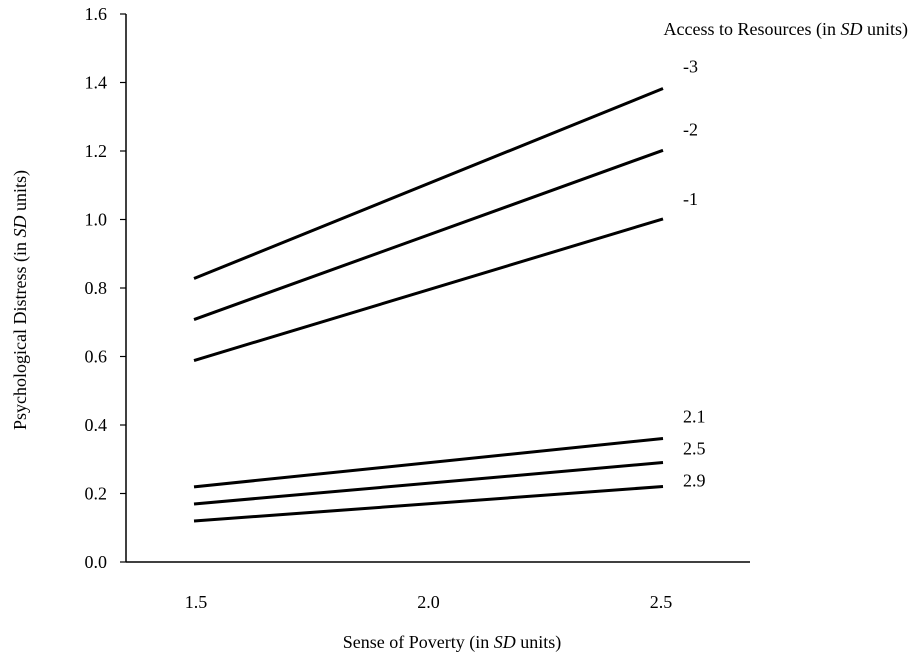 This screenshot has height=661, width=914. Describe the element at coordinates (694, 481) in the screenshot. I see `series-label-5: 2.9` at that location.